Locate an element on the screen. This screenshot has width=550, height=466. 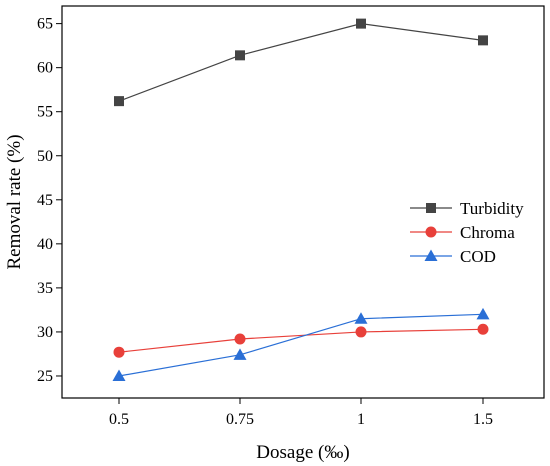
x-tick-label: 1 is located at coordinates (361, 419).